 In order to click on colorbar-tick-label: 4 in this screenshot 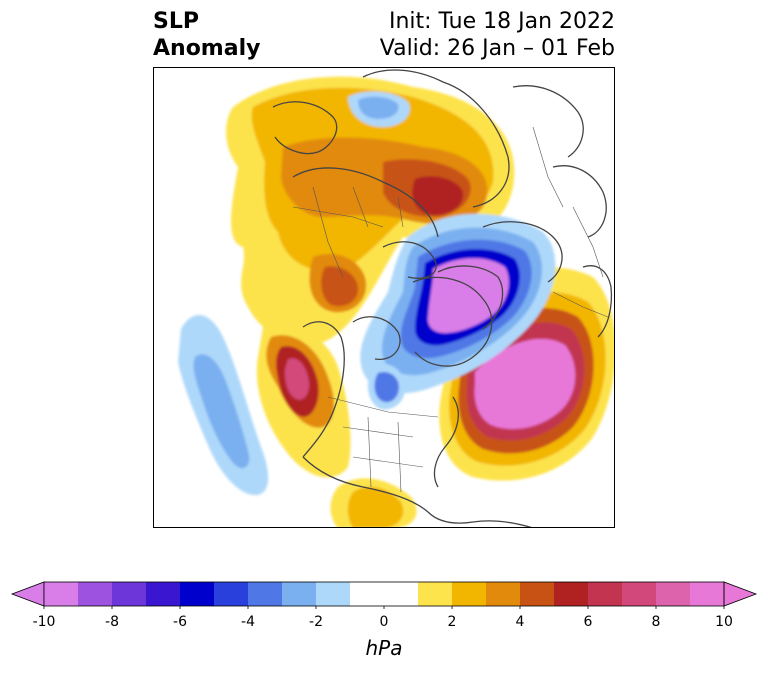, I will do `click(520, 622)`.